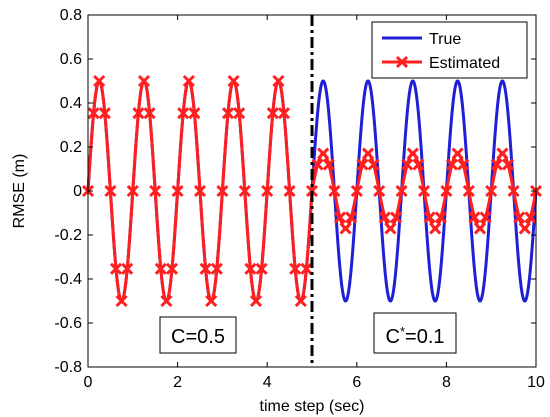 The height and width of the screenshot is (417, 550). What do you see at coordinates (177, 382) in the screenshot?
I see `x-tick-label-1: 2` at bounding box center [177, 382].